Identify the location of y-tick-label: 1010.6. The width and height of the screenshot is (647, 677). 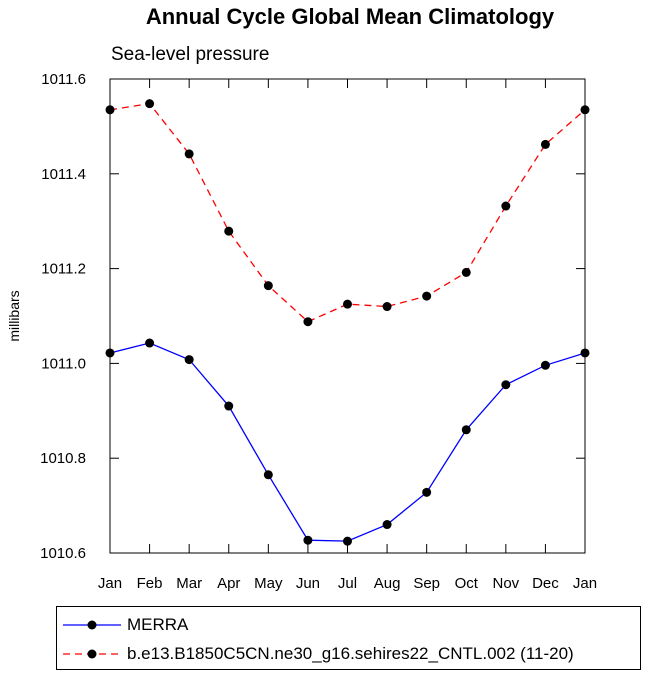
(63, 553).